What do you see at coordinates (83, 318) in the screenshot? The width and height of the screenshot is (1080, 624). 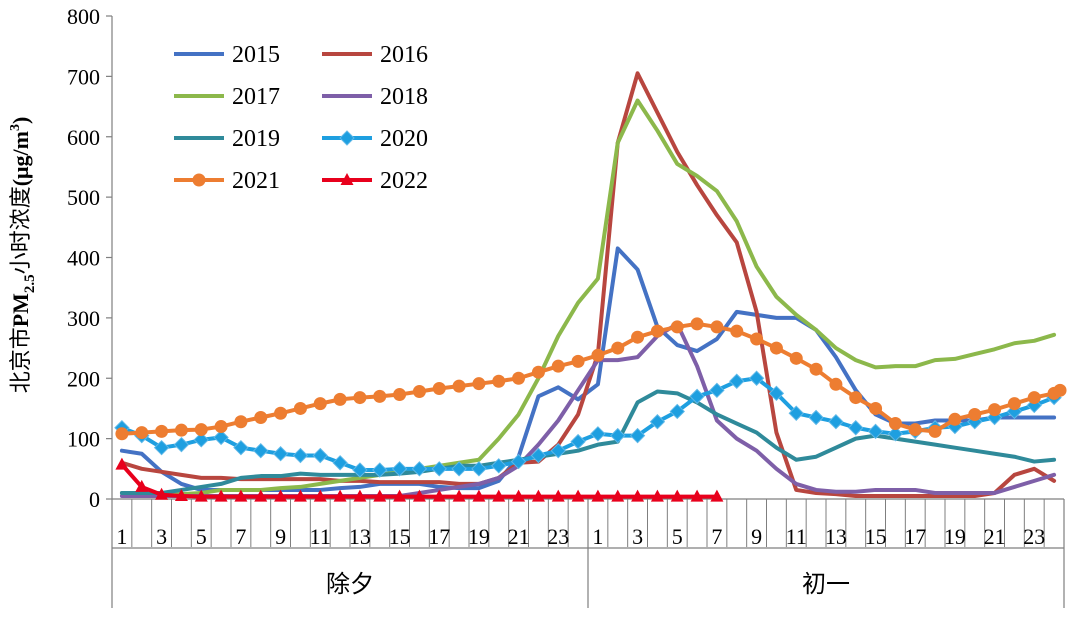 I see `y-tick-label: 300` at bounding box center [83, 318].